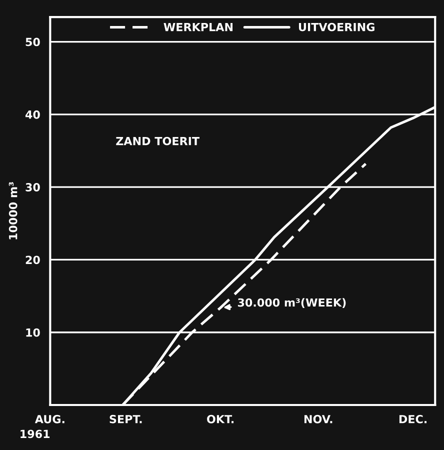  I want to click on y-tick-label: 40, so click(32, 114).